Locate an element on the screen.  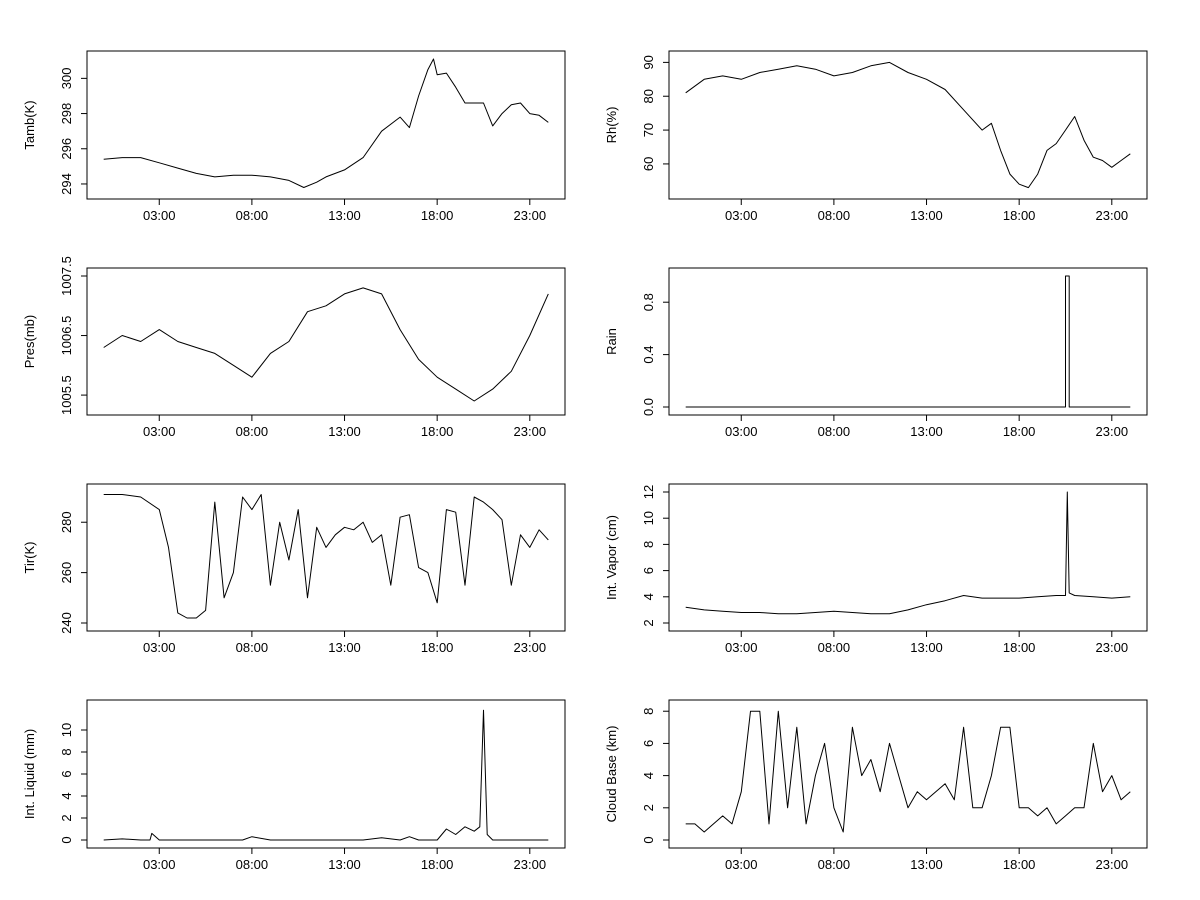
y-axis-title: Tir(K) is located at coordinates (29, 557).